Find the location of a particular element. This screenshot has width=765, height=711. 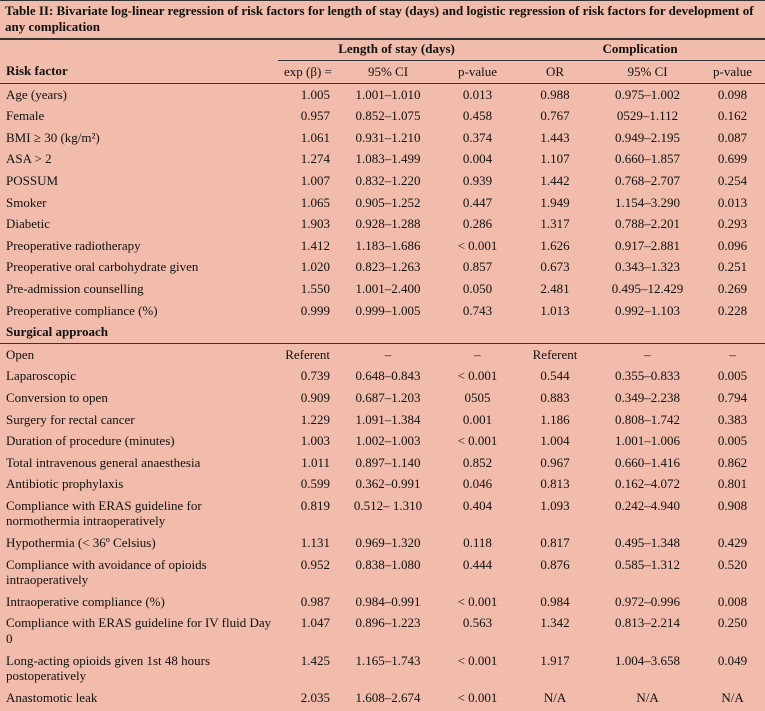

cell: 0.813–2.214 is located at coordinates (648, 623).